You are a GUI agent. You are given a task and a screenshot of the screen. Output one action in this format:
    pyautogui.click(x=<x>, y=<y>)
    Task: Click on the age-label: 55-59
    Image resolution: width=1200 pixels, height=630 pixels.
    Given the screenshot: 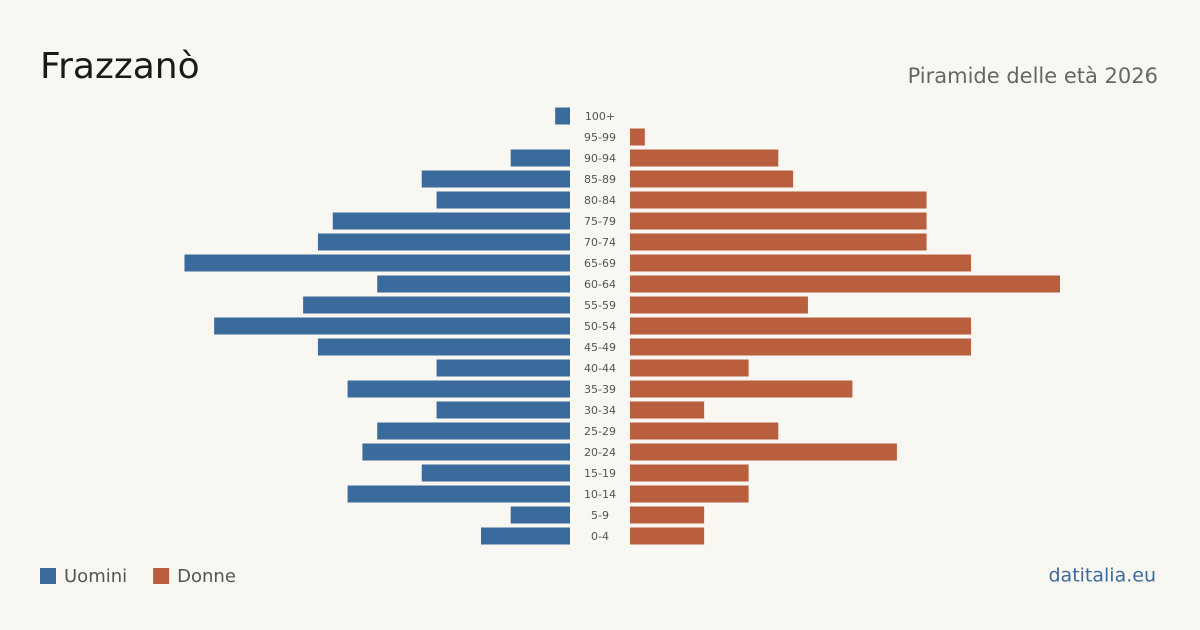 What is the action you would take?
    pyautogui.click(x=600, y=305)
    